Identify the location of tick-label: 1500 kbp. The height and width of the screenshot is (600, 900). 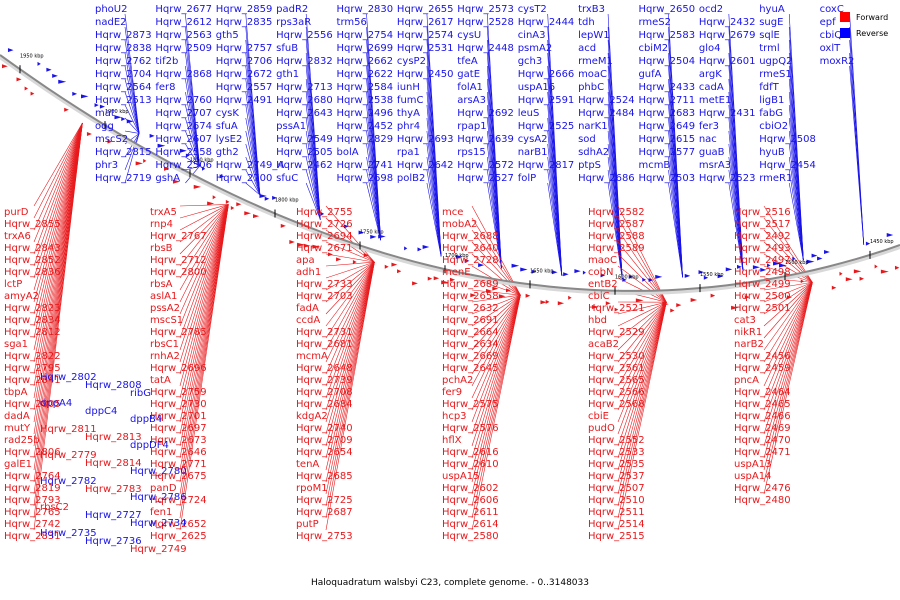
(797, 263).